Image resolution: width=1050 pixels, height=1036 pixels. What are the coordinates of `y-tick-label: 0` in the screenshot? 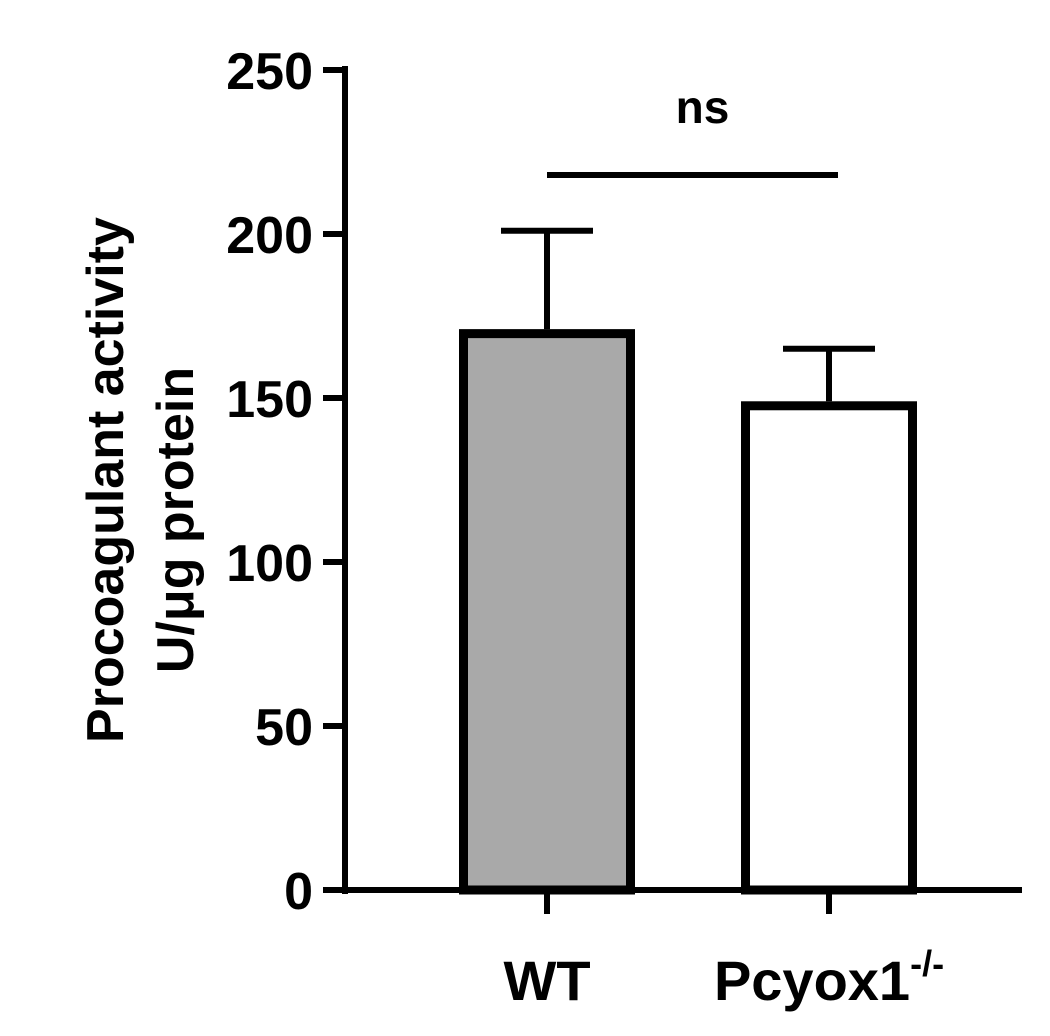 It's located at (298, 892).